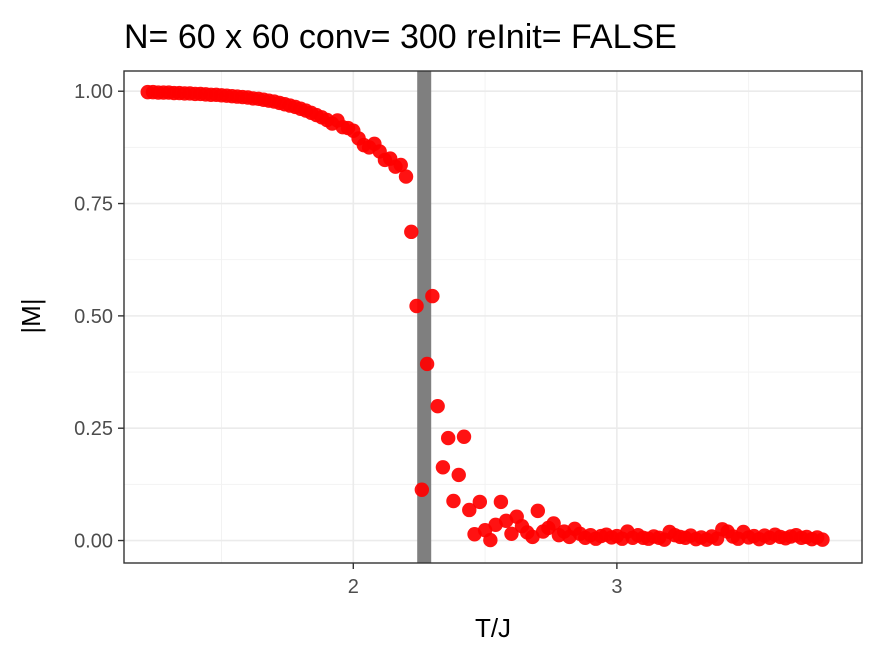 This screenshot has width=880, height=660. I want to click on x-tick-label: 3, so click(616, 587).